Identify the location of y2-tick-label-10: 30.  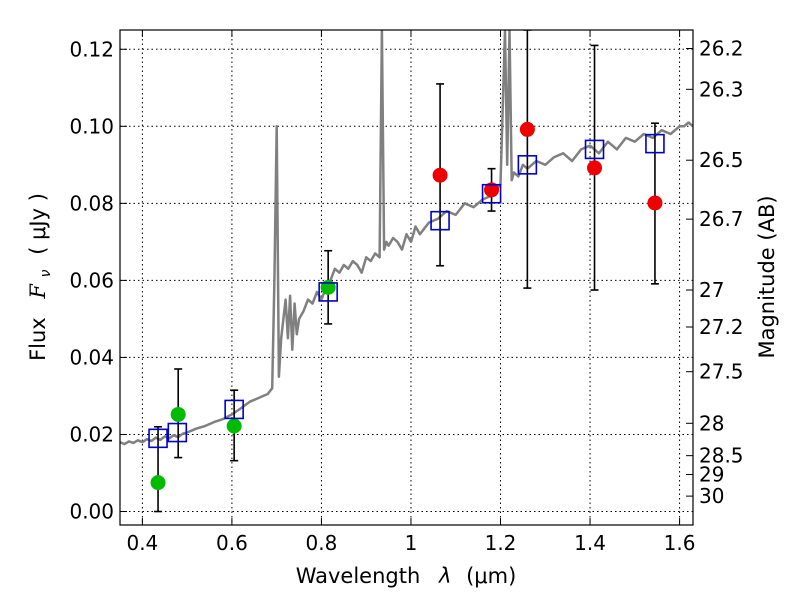
(711, 496).